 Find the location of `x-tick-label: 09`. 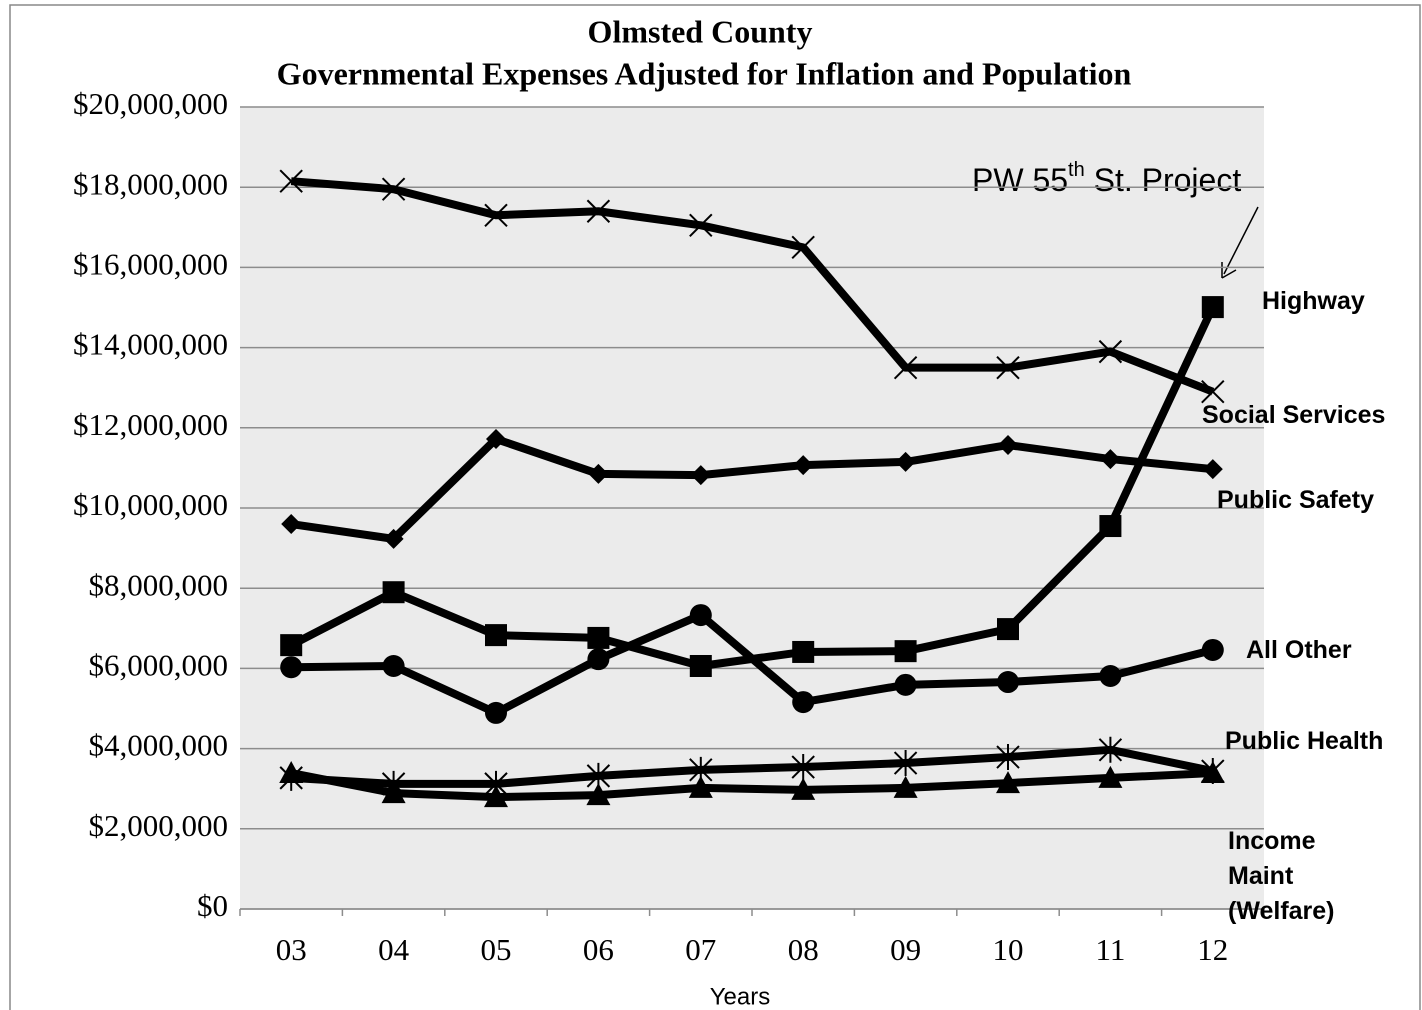

x-tick-label: 09 is located at coordinates (905, 949).